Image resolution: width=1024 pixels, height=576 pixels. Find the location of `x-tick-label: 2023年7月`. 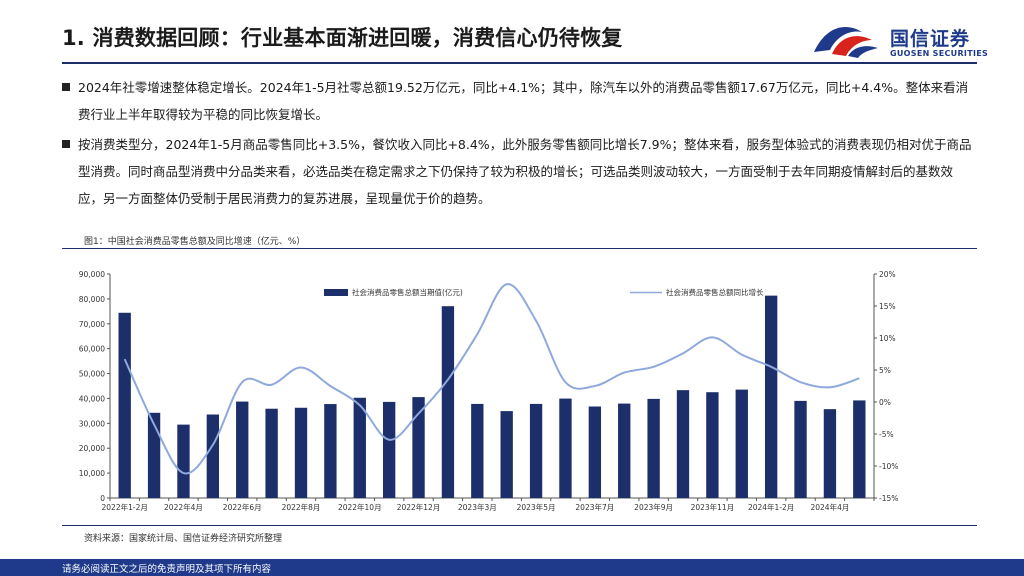

x-tick-label: 2023年7月 is located at coordinates (594, 507).